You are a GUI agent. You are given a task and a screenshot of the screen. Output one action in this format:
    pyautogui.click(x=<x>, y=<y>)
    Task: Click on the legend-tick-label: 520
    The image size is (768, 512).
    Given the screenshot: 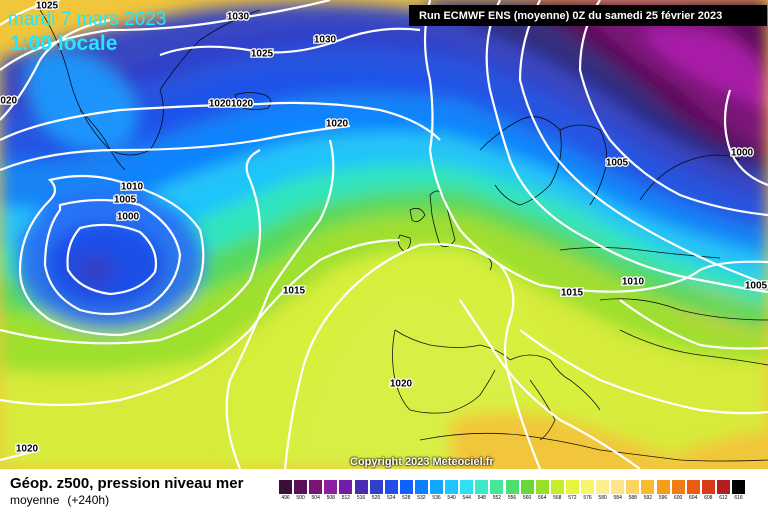 What is the action you would take?
    pyautogui.click(x=376, y=498)
    